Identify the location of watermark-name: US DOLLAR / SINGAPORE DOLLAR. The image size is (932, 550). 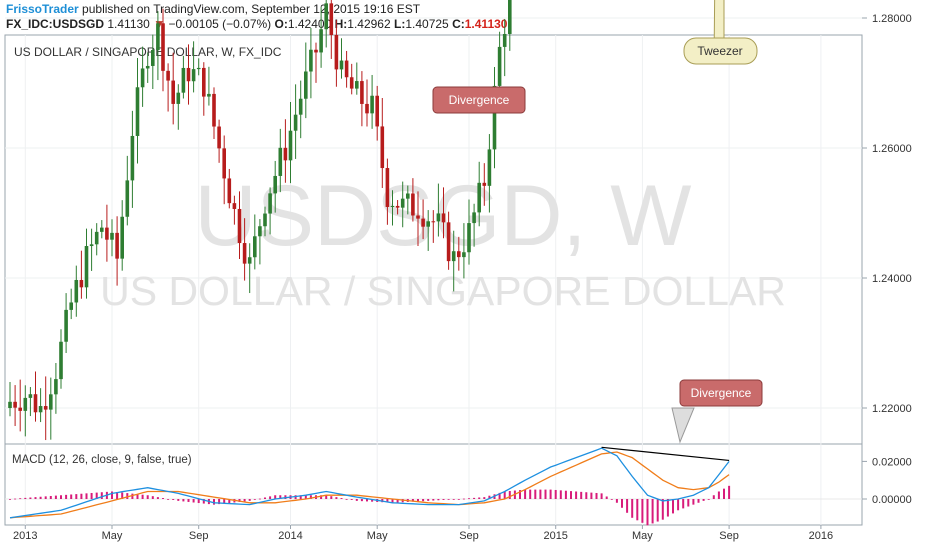
(443, 291).